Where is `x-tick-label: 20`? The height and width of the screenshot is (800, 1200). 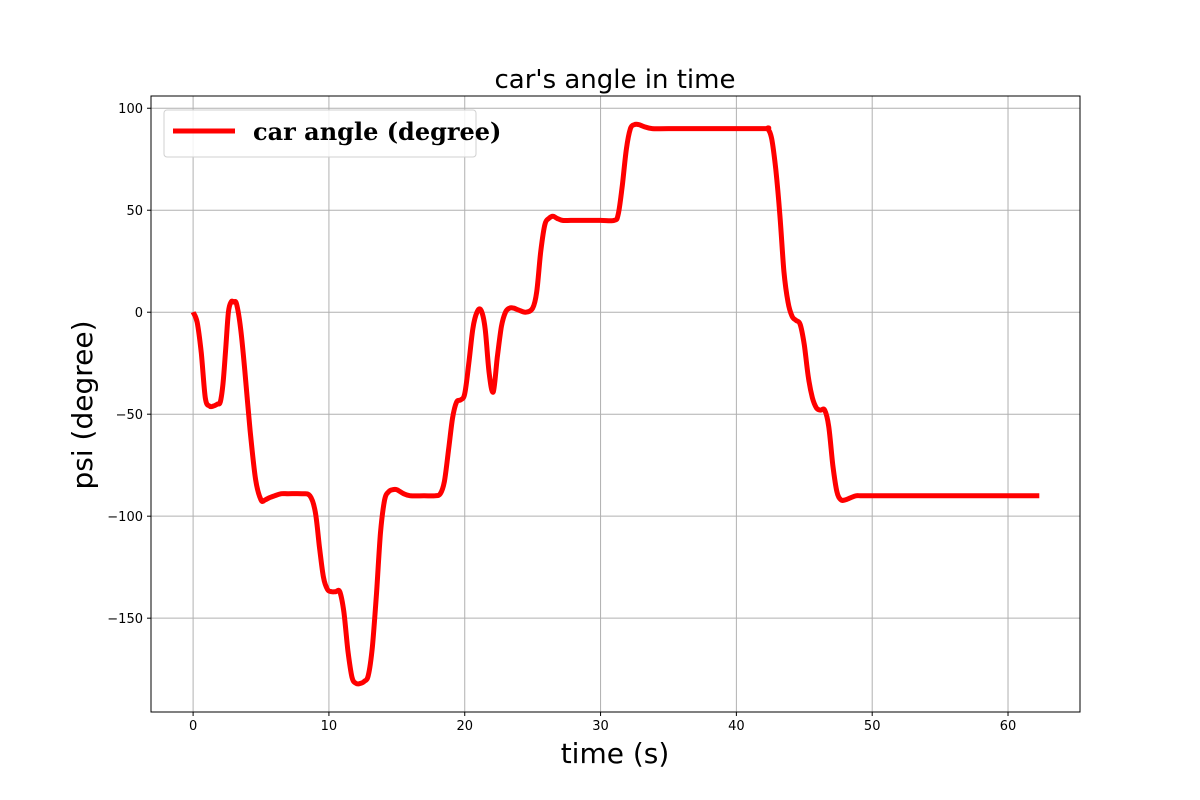
x-tick-label: 20 is located at coordinates (464, 726).